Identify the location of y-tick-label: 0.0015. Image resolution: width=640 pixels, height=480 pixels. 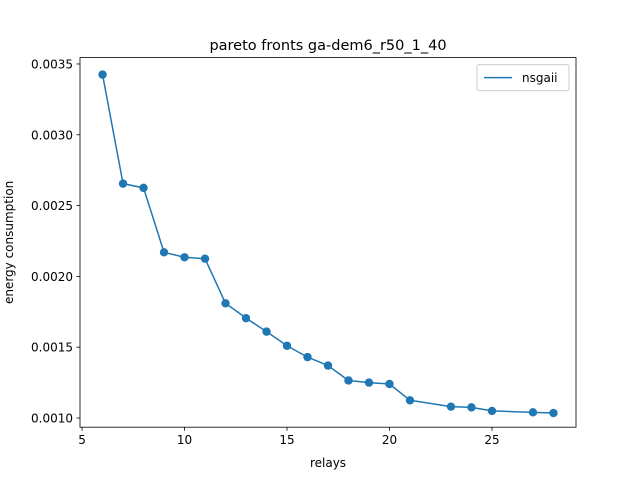
(52, 348).